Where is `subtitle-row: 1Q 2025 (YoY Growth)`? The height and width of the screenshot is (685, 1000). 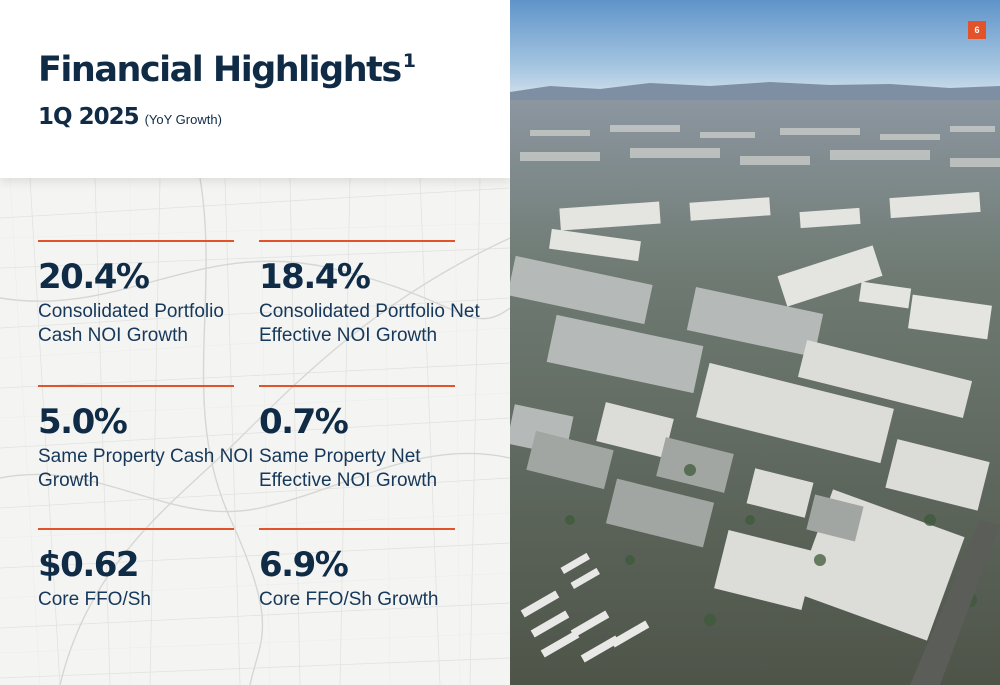 subtitle-row: 1Q 2025 (YoY Growth) is located at coordinates (130, 117).